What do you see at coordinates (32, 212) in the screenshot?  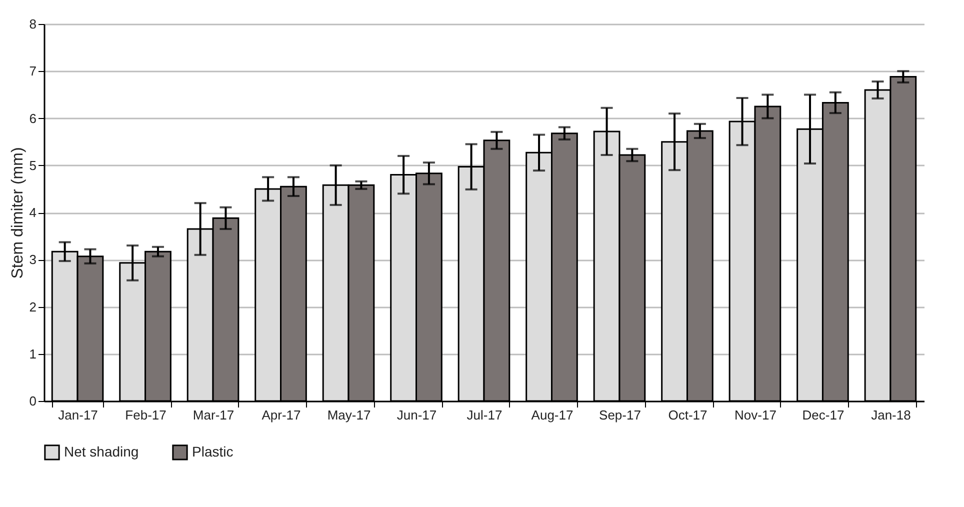 I see `y-tick-label: 4` at bounding box center [32, 212].